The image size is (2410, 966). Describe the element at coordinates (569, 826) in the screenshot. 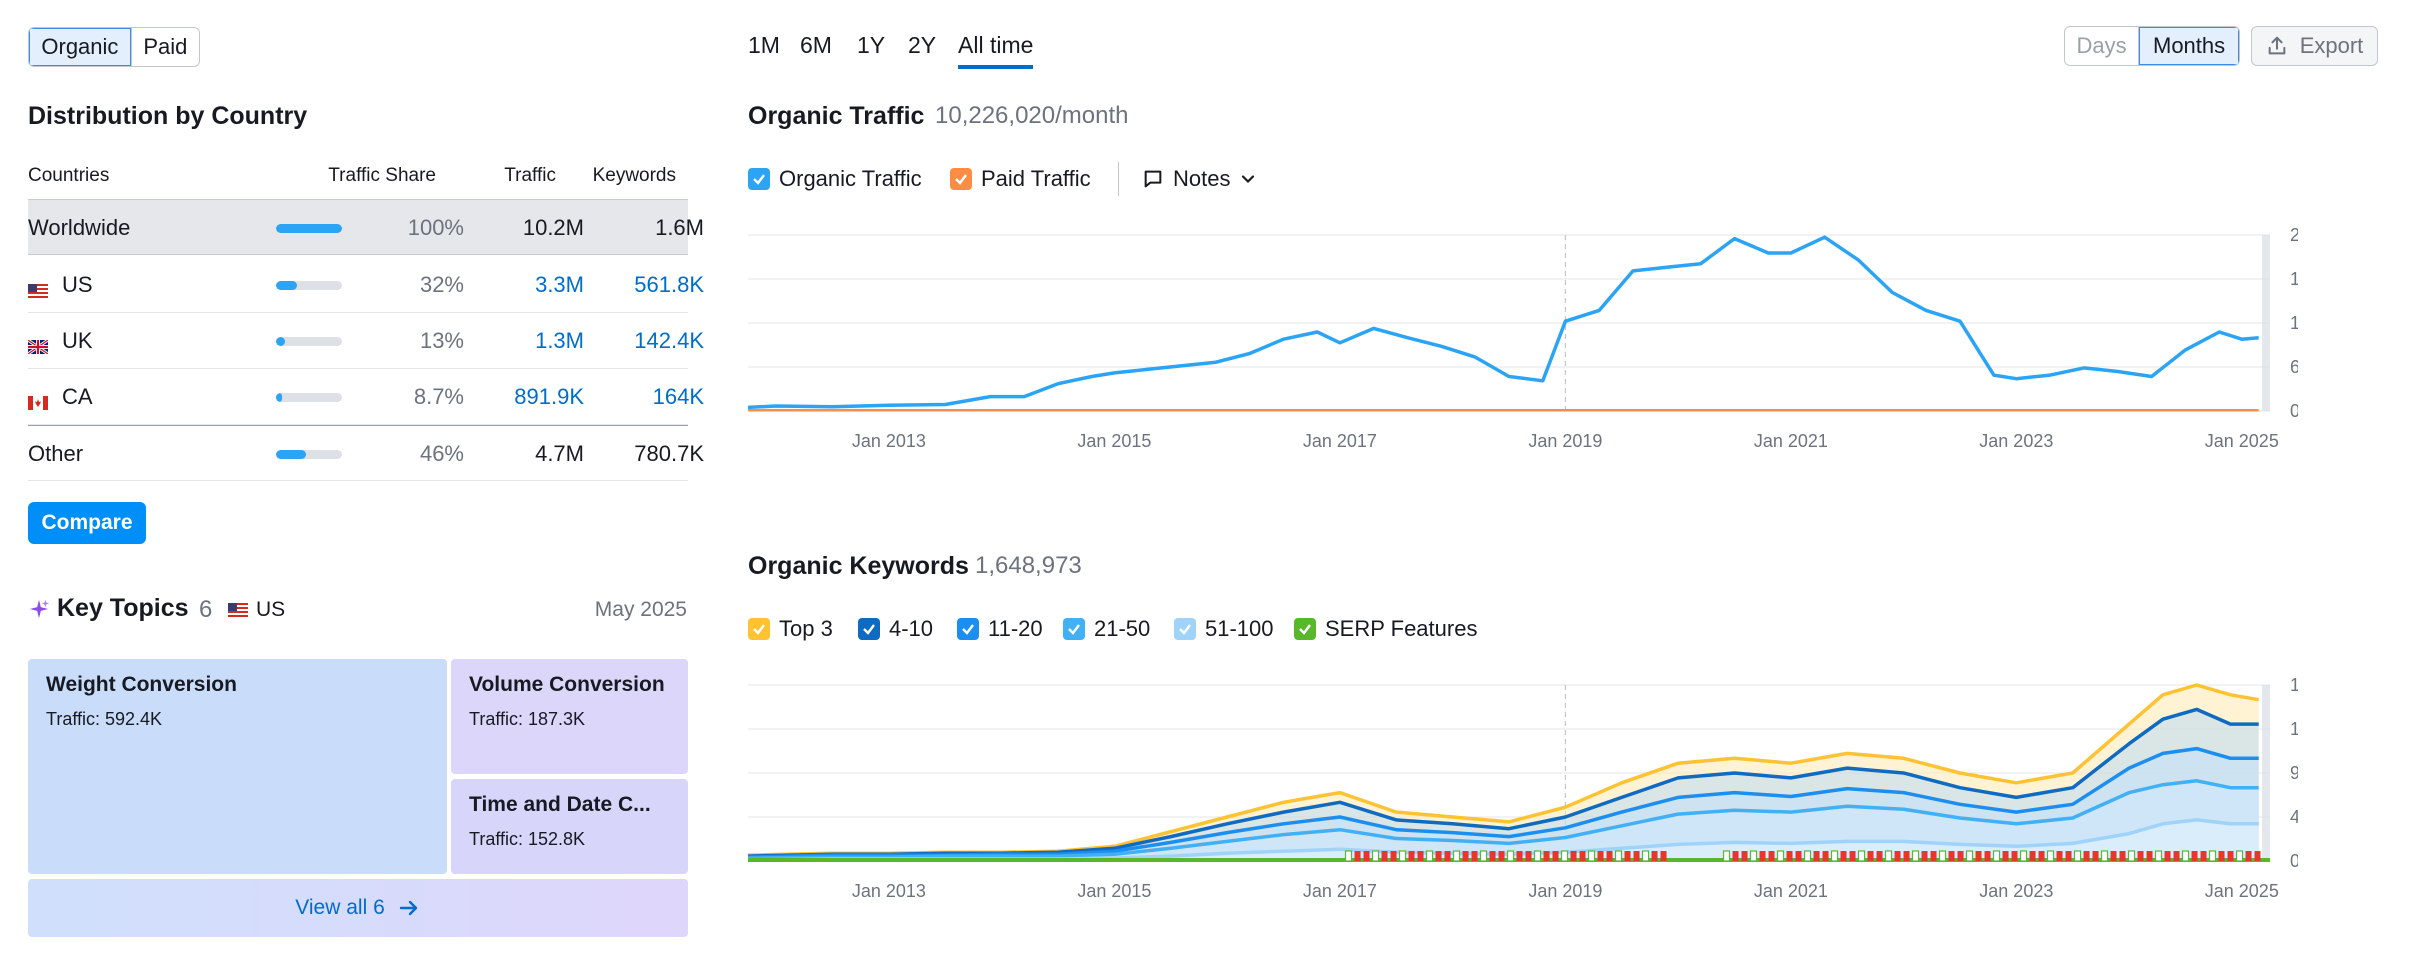

I see `topic-tile-time-date: Time and Date C... Traffic: 152.8K` at that location.